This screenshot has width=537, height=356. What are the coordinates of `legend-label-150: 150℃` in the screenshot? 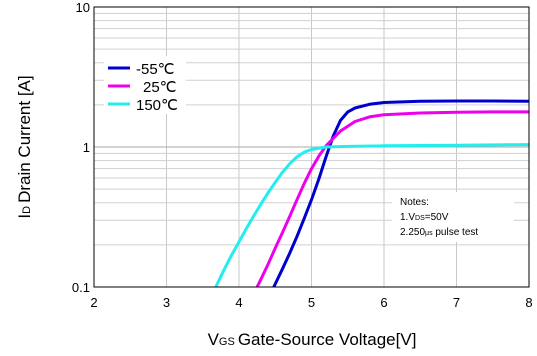 It's located at (157, 105).